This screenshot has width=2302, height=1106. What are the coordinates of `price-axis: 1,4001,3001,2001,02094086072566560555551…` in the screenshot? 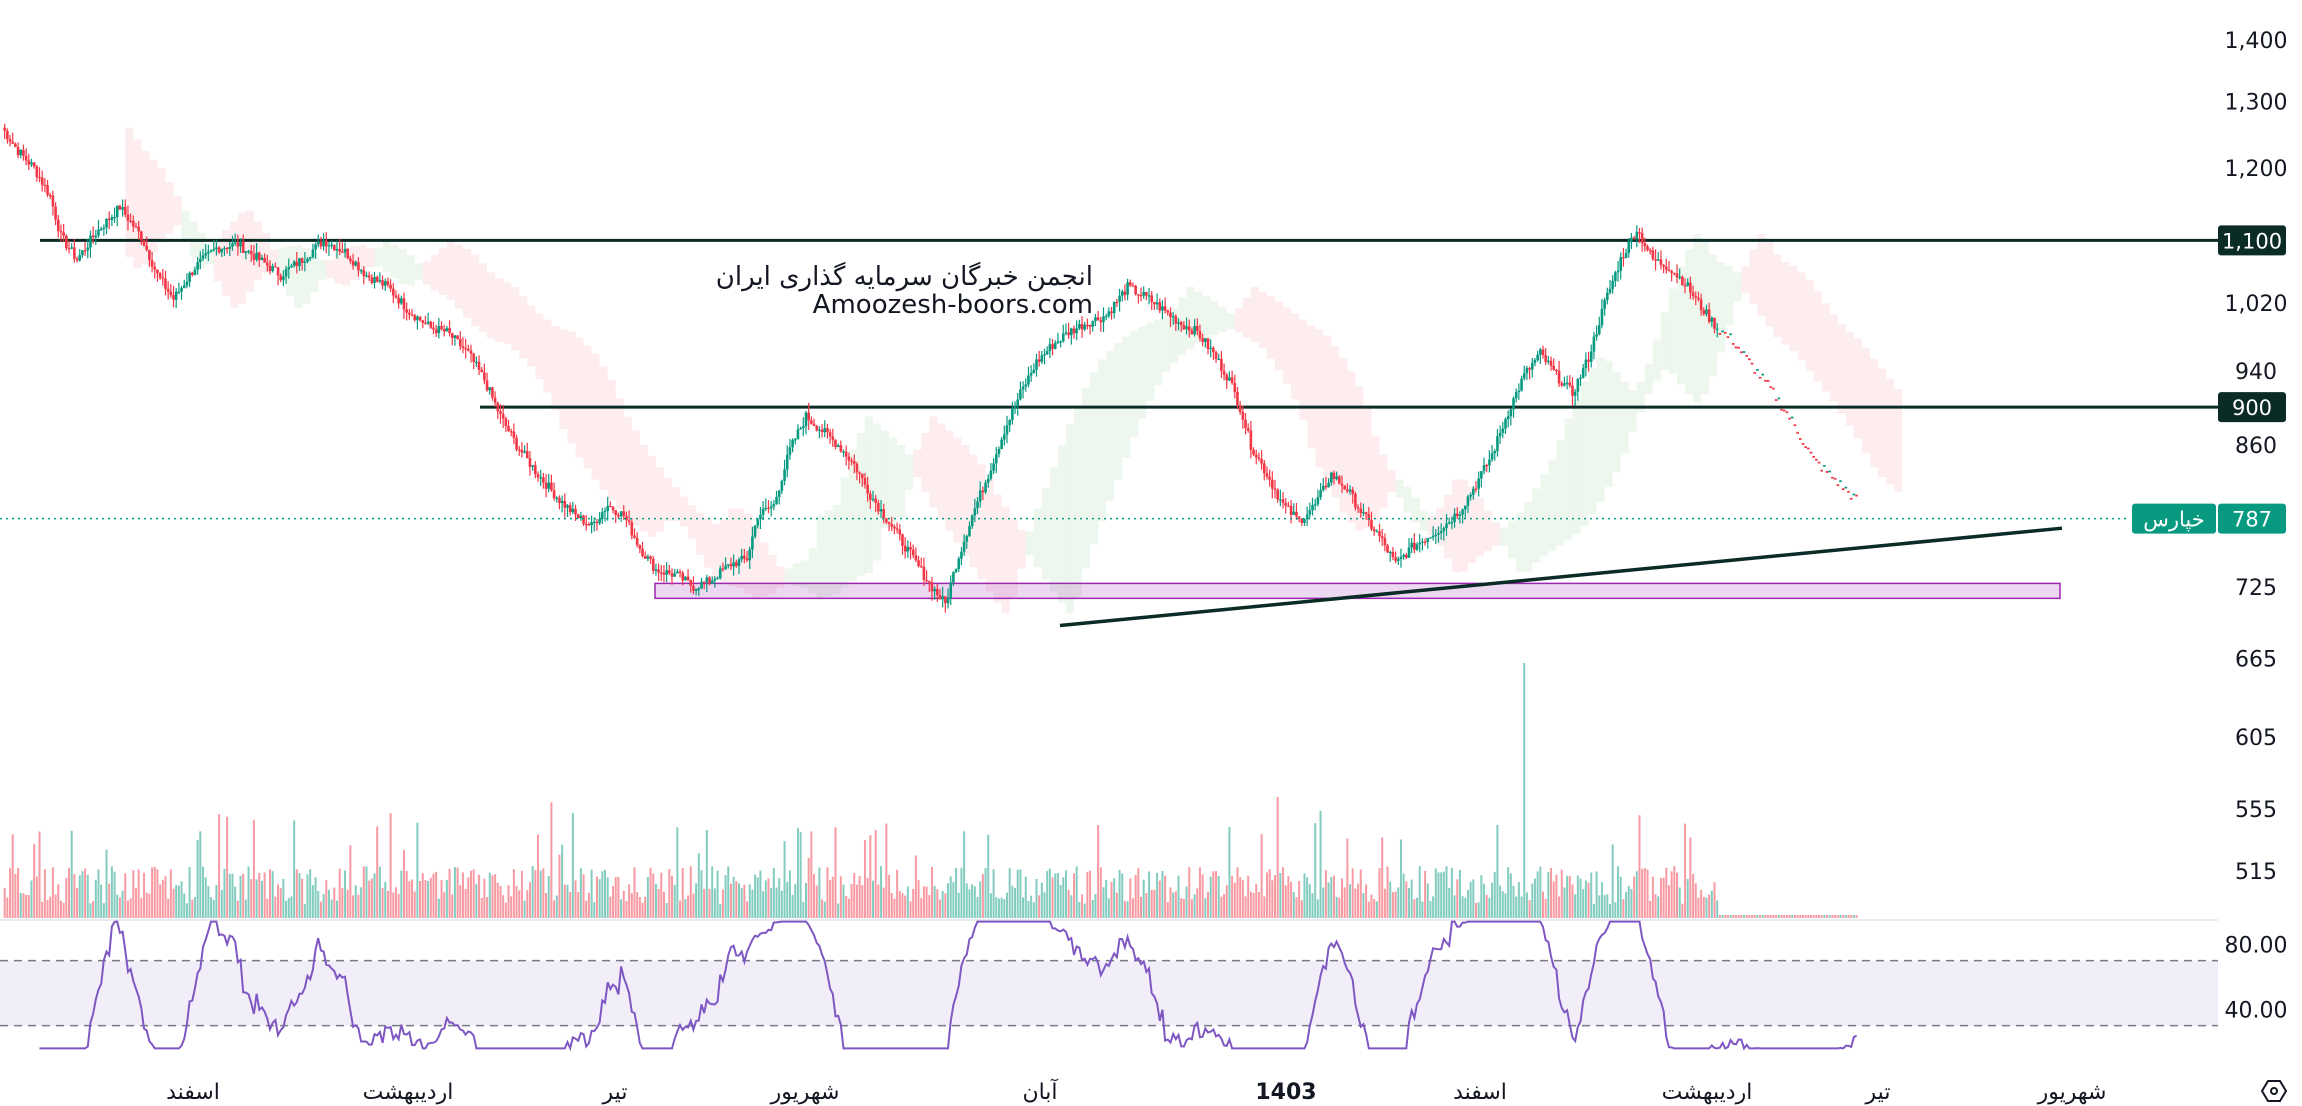 It's located at (2256, 457).